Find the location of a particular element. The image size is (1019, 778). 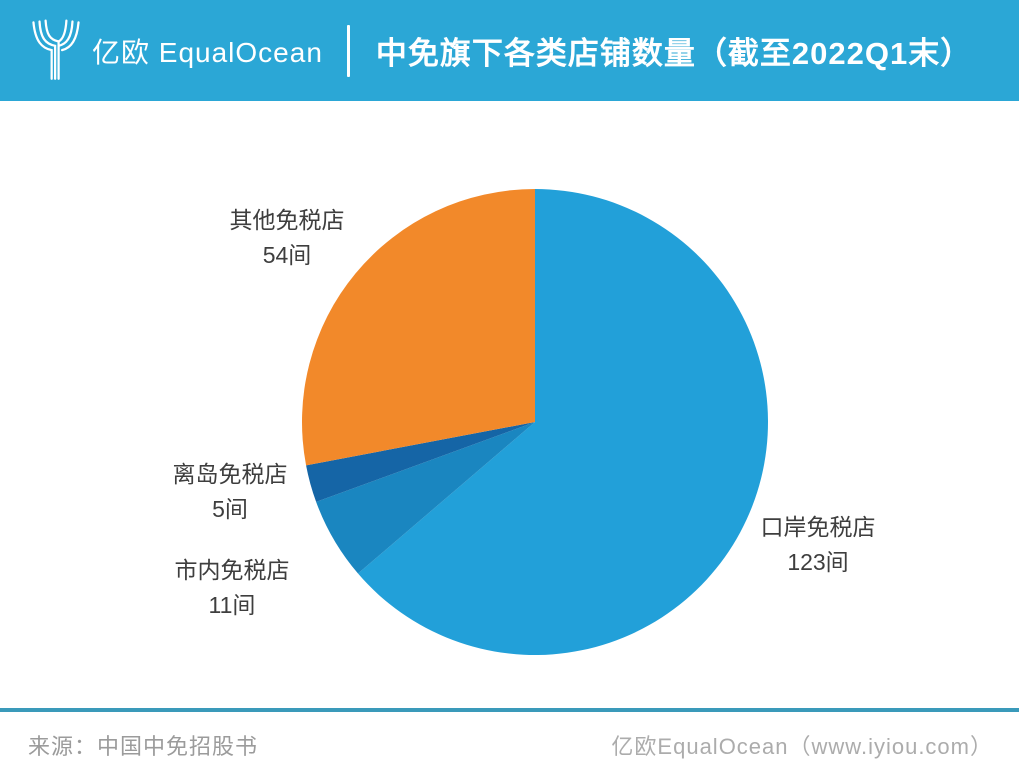

label-value: 11间 is located at coordinates (232, 605).